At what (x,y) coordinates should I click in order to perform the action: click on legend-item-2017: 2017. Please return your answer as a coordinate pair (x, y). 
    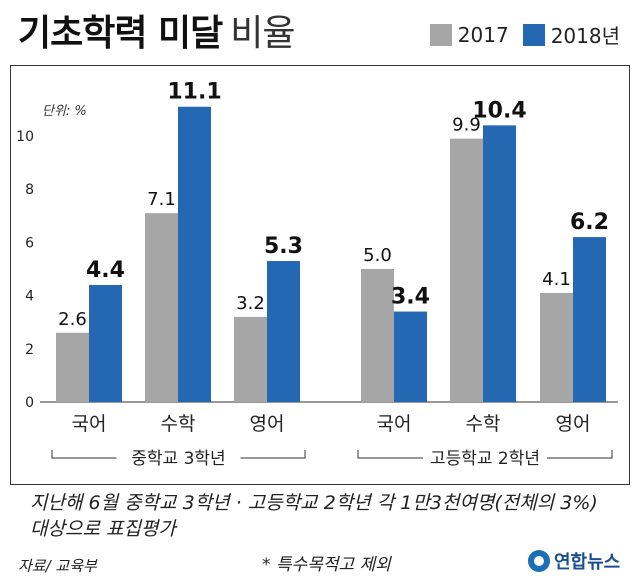
    Looking at the image, I should click on (469, 34).